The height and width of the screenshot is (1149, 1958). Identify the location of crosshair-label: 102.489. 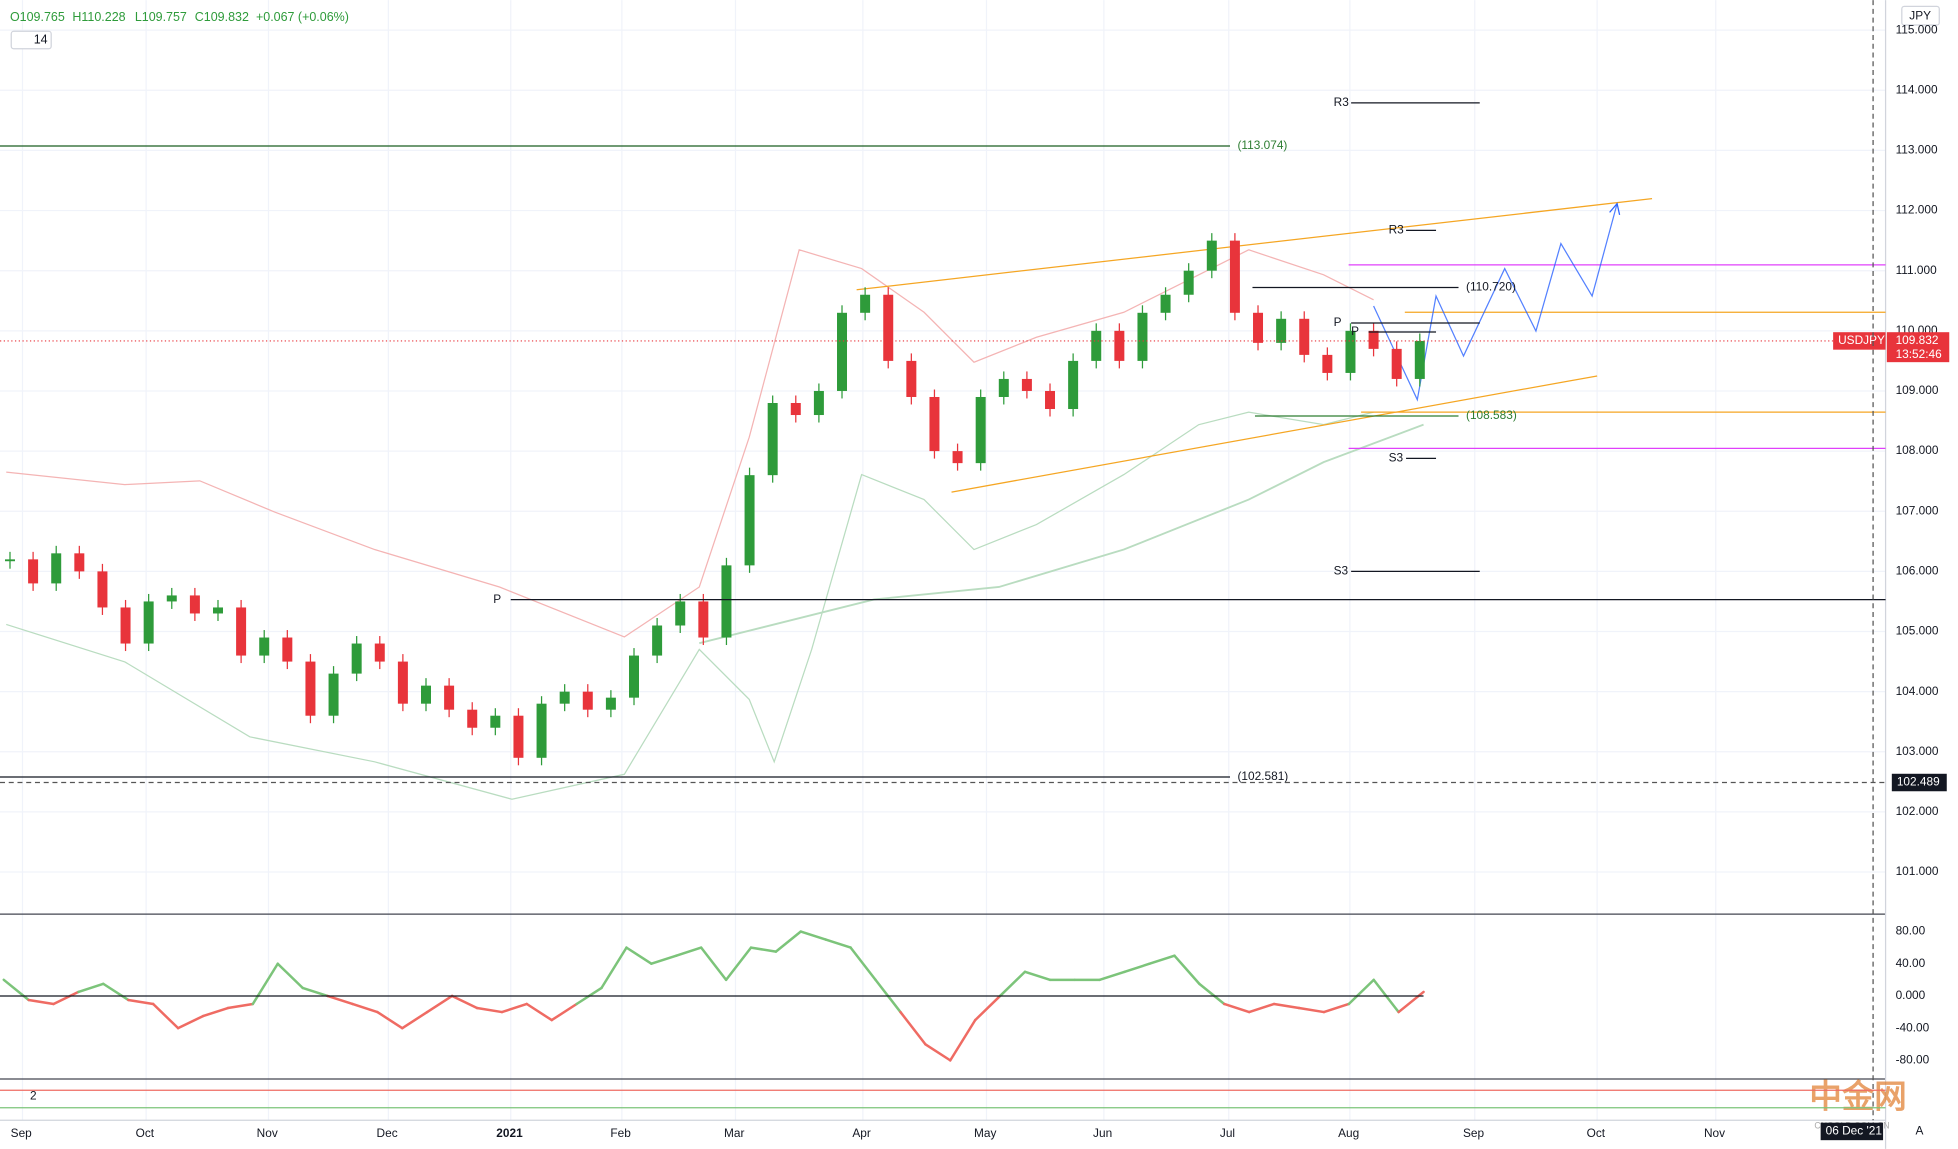
(1918, 782).